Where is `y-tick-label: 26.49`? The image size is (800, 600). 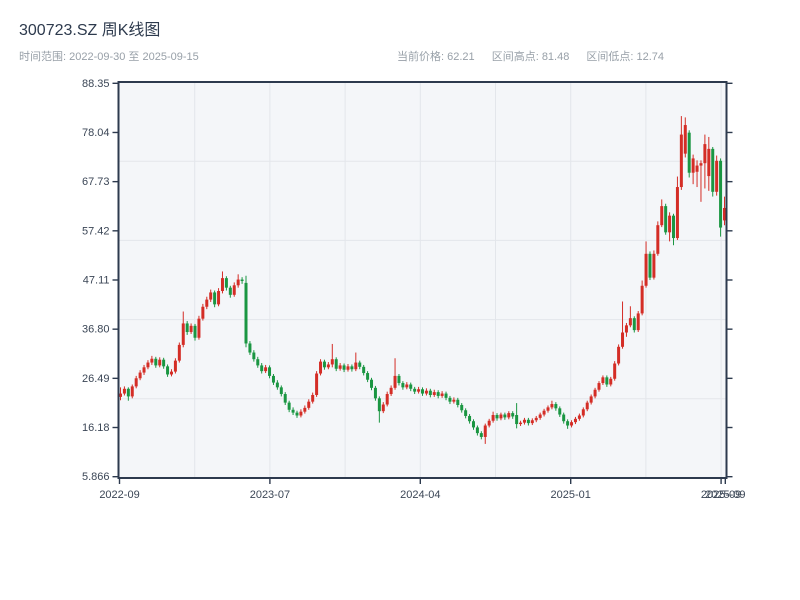
y-tick-label: 26.49 is located at coordinates (96, 379).